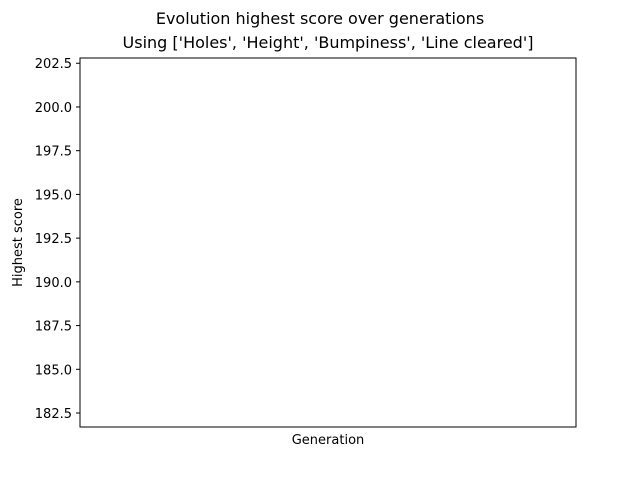 The height and width of the screenshot is (480, 640). I want to click on y-tick-label: 197.5, so click(53, 152).